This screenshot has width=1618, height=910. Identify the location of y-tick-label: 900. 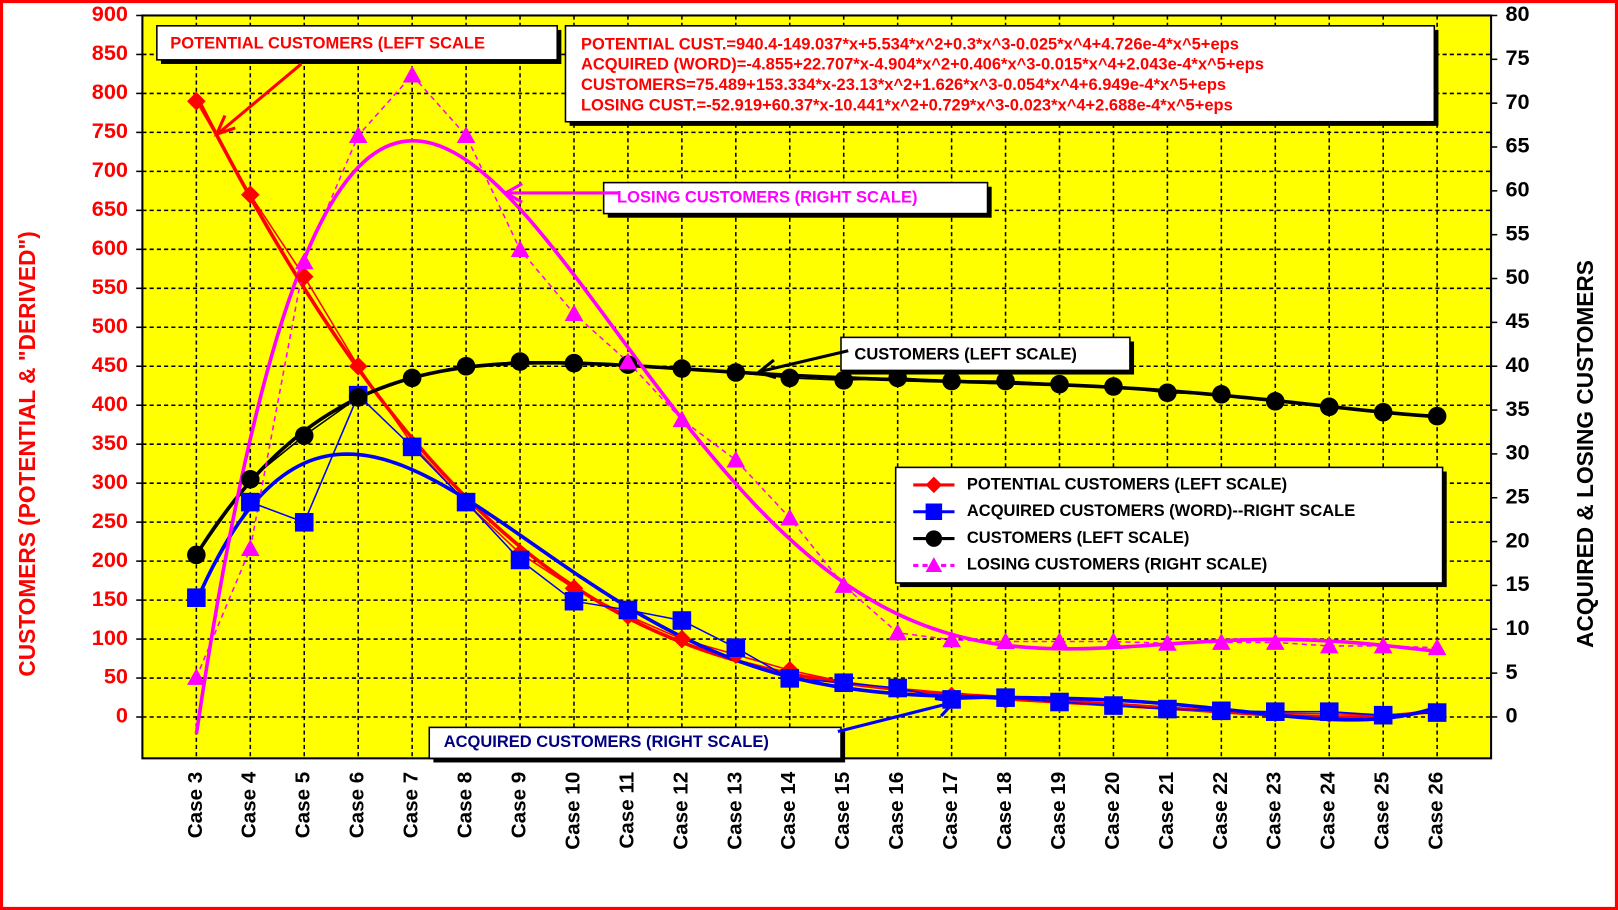
(110, 13).